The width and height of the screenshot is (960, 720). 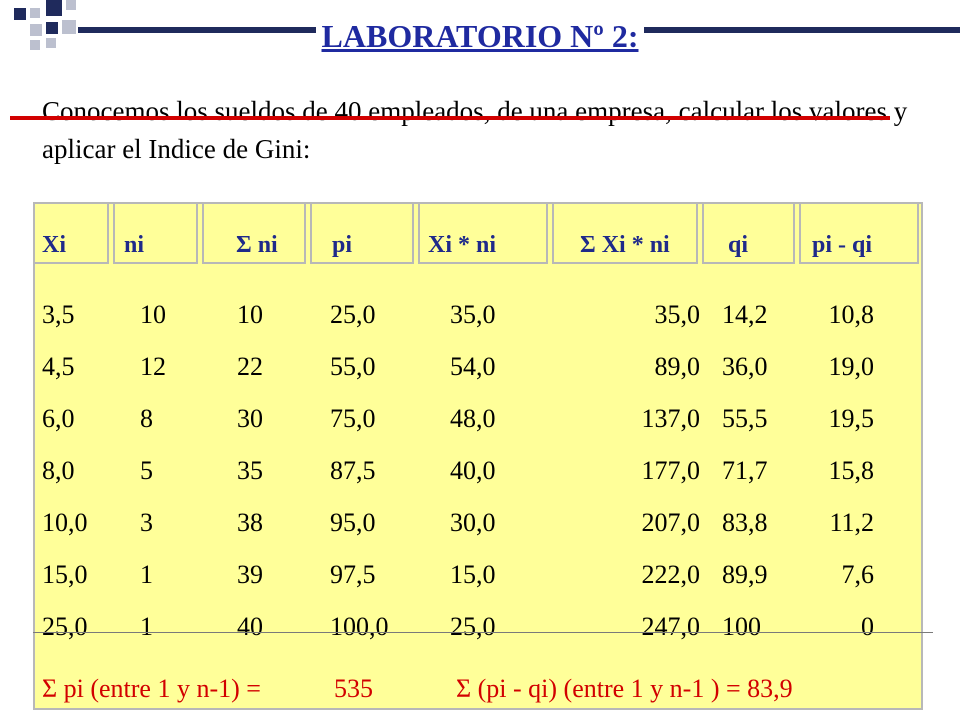 What do you see at coordinates (359, 626) in the screenshot?
I see `cell-pi: 100,0` at bounding box center [359, 626].